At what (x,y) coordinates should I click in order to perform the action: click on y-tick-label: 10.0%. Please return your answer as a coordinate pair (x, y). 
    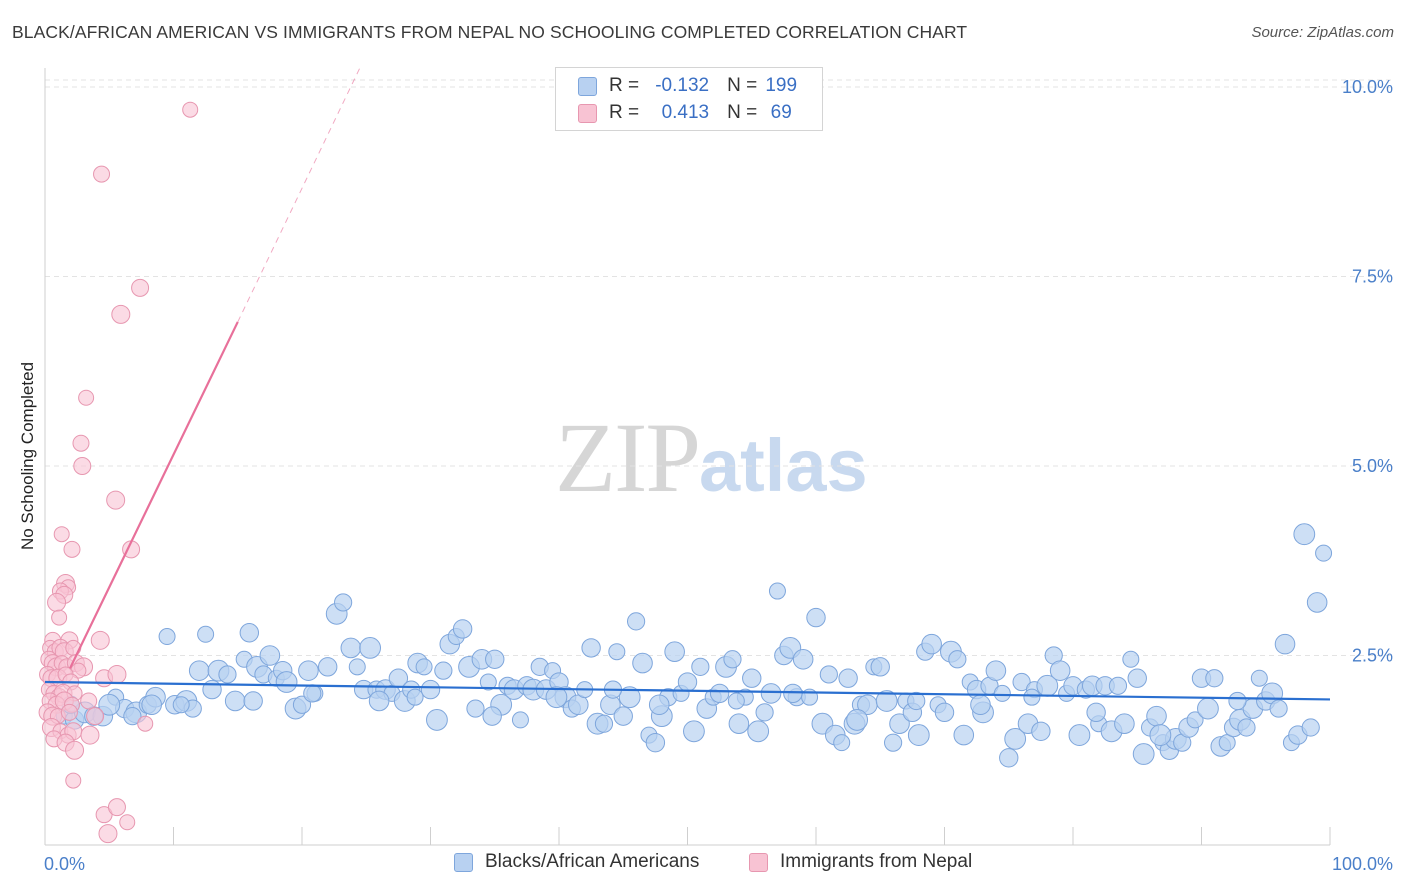
    Looking at the image, I should click on (1367, 87).